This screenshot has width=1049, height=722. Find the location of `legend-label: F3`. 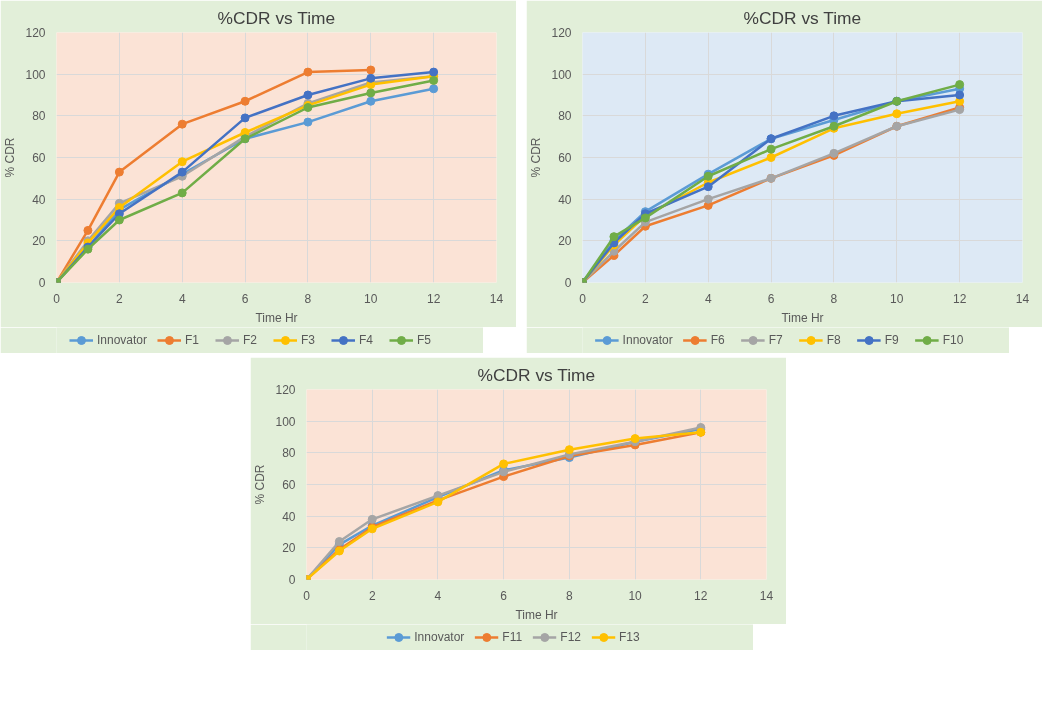

legend-label: F3 is located at coordinates (308, 340).